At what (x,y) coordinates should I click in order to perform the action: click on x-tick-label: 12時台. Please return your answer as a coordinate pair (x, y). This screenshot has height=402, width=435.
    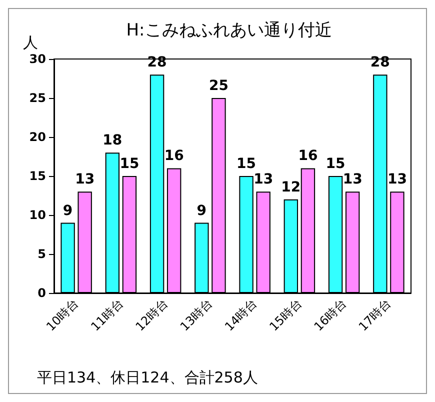
    Looking at the image, I should click on (151, 315).